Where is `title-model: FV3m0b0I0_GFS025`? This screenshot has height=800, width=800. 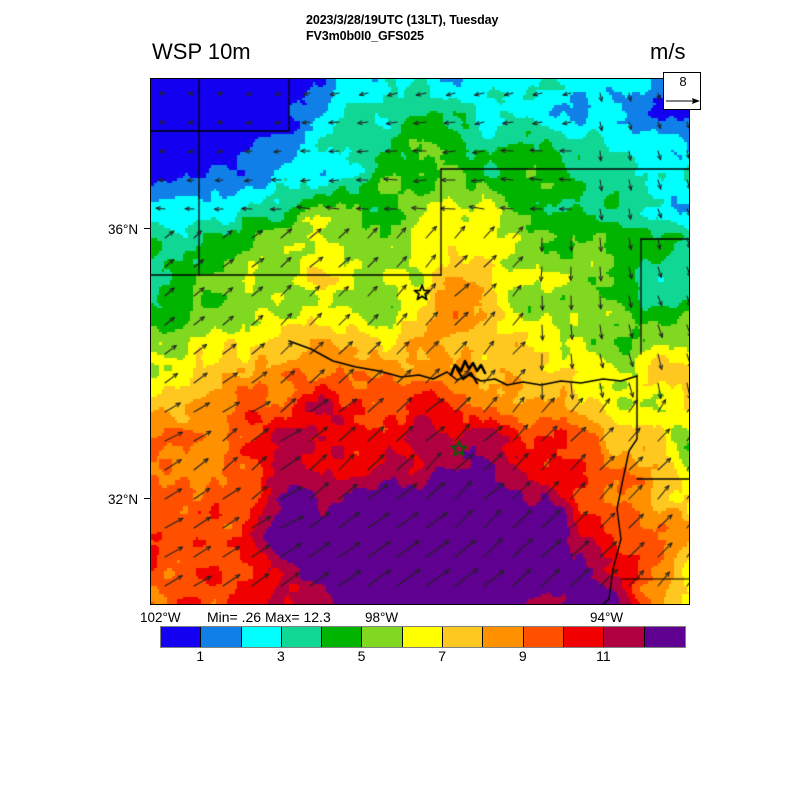
title-model: FV3m0b0I0_GFS025 is located at coordinates (365, 36).